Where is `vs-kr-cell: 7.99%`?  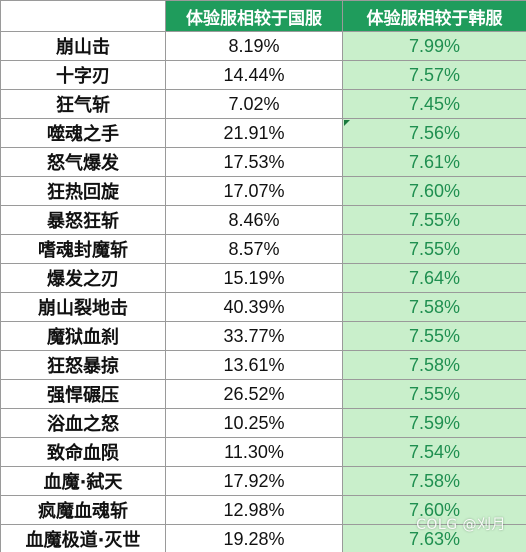 vs-kr-cell: 7.99% is located at coordinates (434, 46).